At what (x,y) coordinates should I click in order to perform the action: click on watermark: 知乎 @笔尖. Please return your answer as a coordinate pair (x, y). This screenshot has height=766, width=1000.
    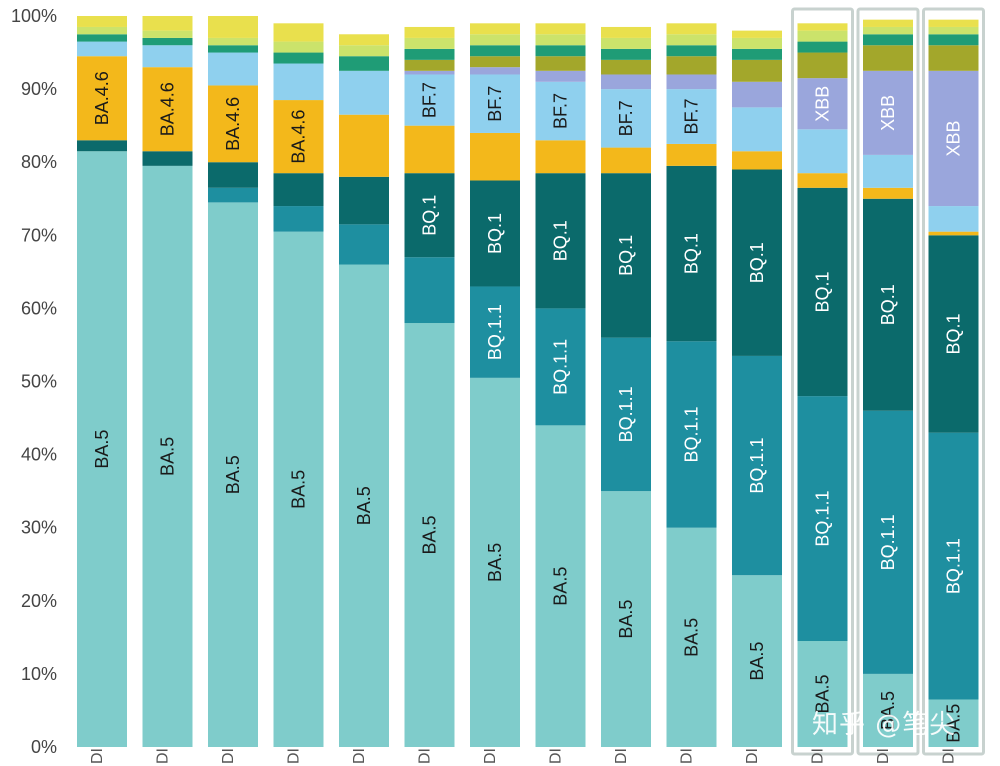
    Looking at the image, I should click on (884, 725).